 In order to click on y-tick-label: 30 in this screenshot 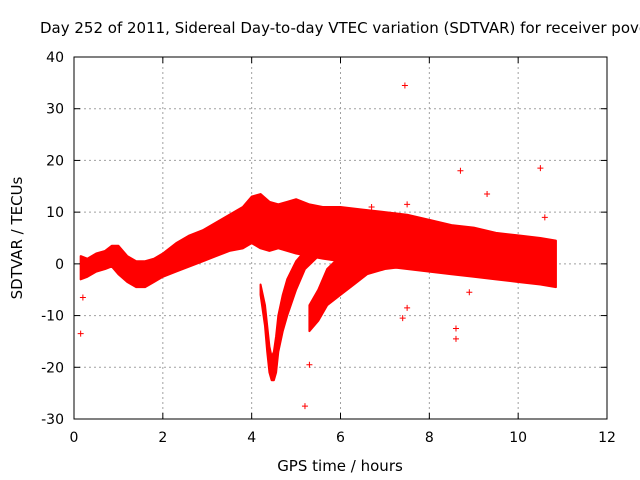, I will do `click(55, 110)`.